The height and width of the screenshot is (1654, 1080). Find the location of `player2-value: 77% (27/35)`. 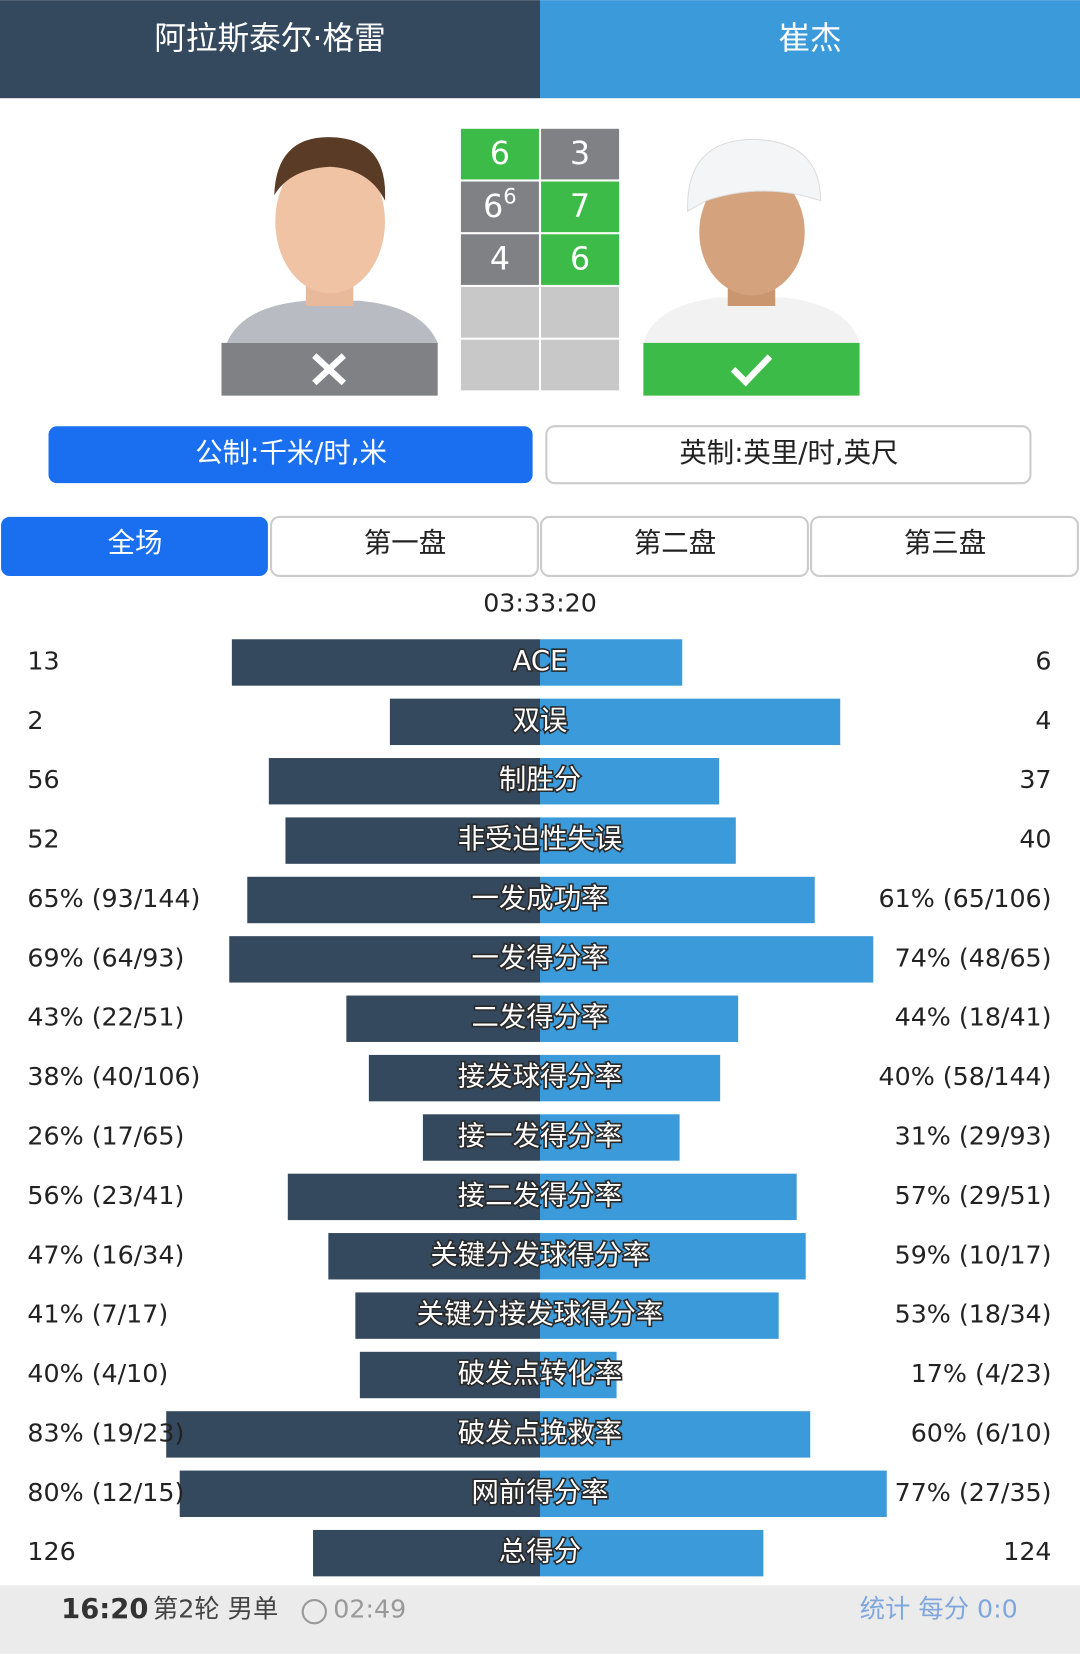

player2-value: 77% (27/35) is located at coordinates (973, 1492).